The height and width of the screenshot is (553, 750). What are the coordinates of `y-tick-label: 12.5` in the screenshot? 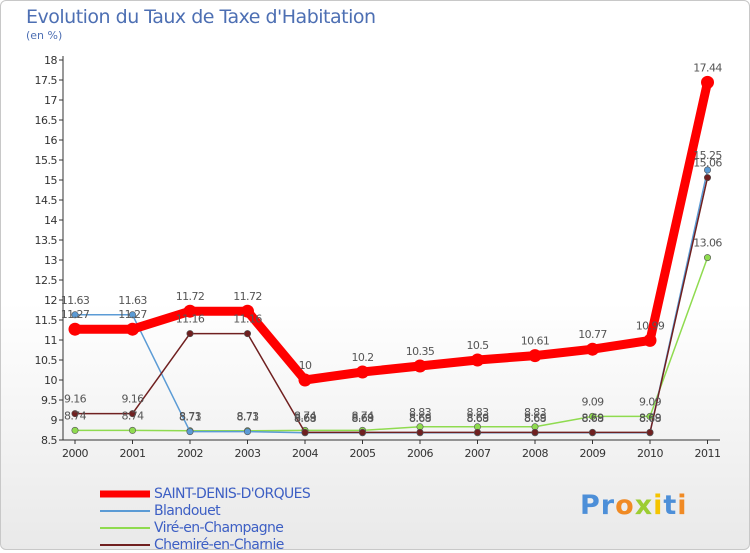 It's located at (46, 280).